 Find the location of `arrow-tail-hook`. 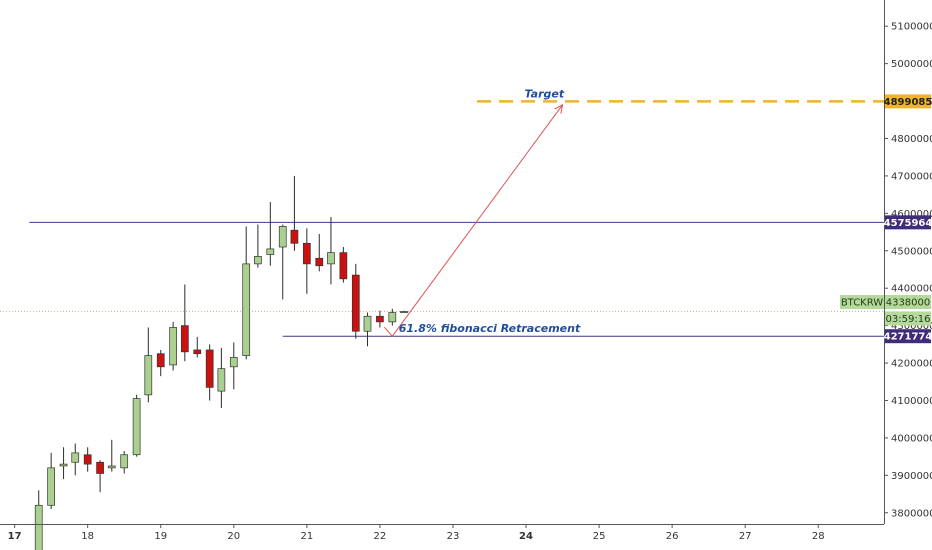

arrow-tail-hook is located at coordinates (388, 331).